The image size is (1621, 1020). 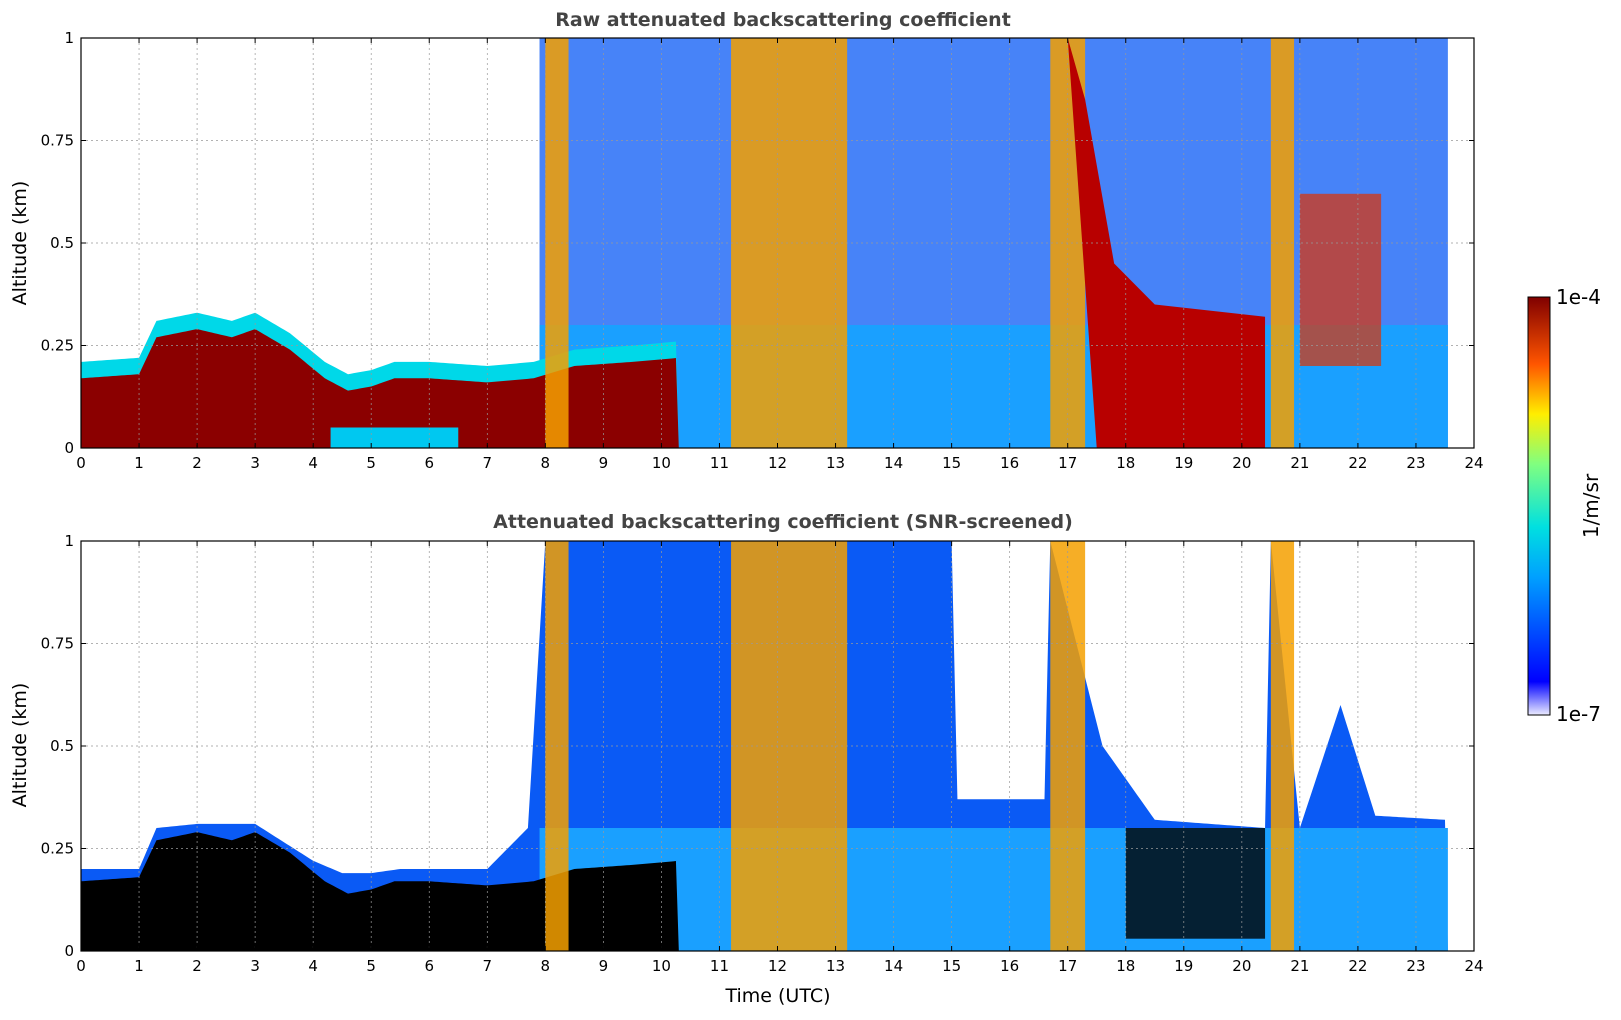 I want to click on p2-xtick-label: 15, so click(x=951, y=966).